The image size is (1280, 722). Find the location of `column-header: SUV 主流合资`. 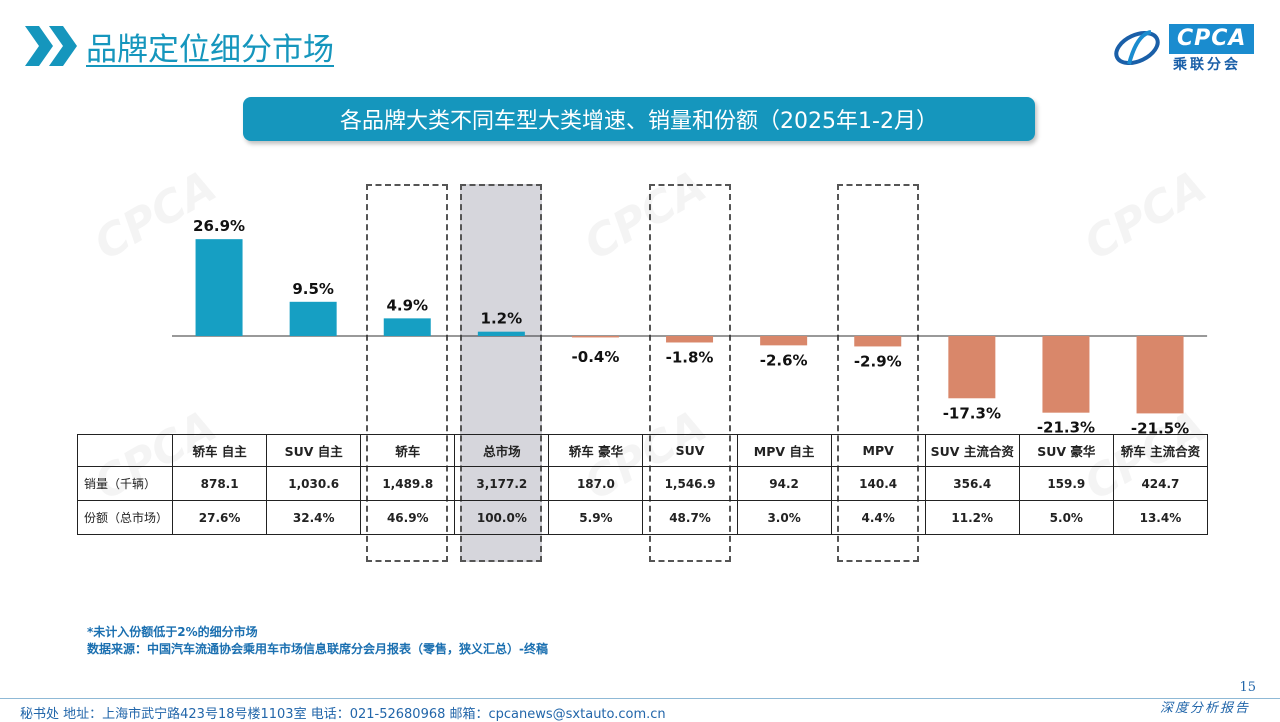

column-header: SUV 主流合资 is located at coordinates (972, 450).